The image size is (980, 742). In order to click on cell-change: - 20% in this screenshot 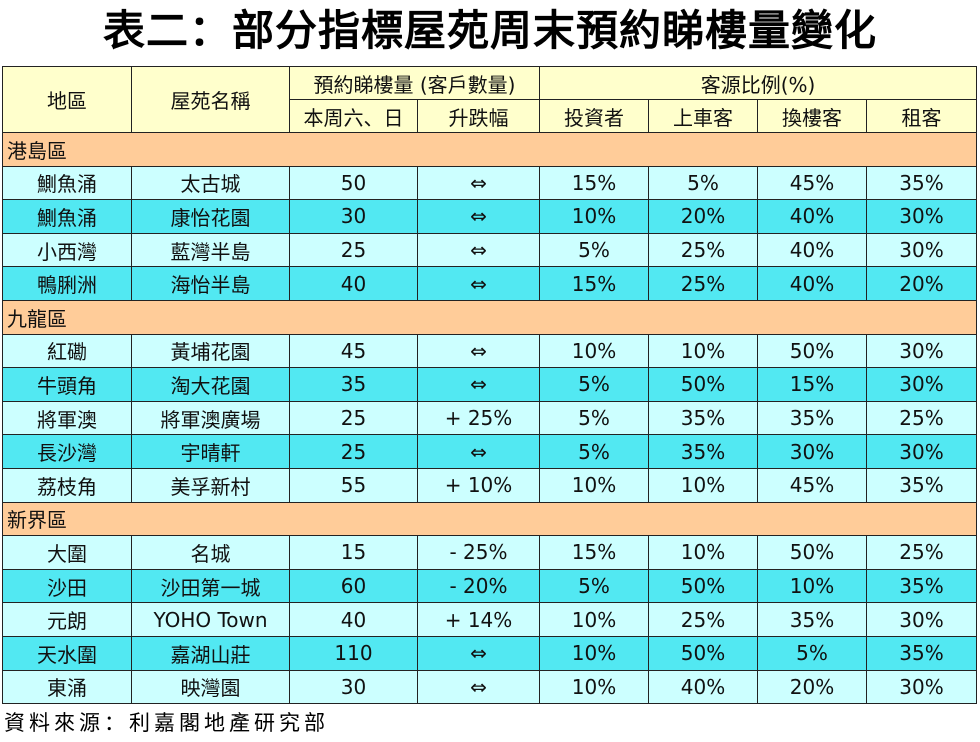, I will do `click(478, 586)`.